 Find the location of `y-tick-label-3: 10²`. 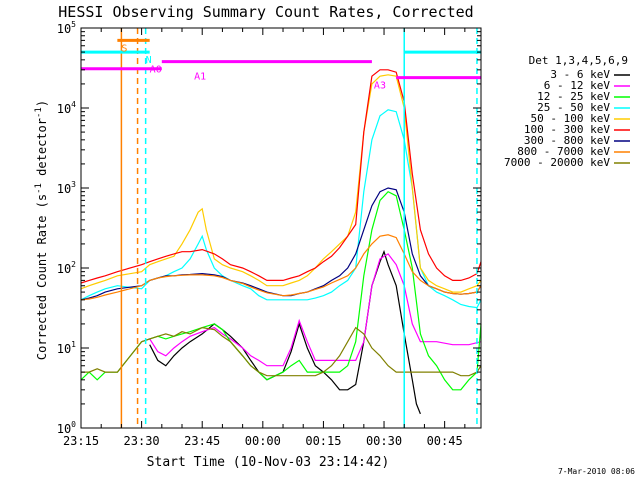

y-tick-label-3: 10² is located at coordinates (66, 268).